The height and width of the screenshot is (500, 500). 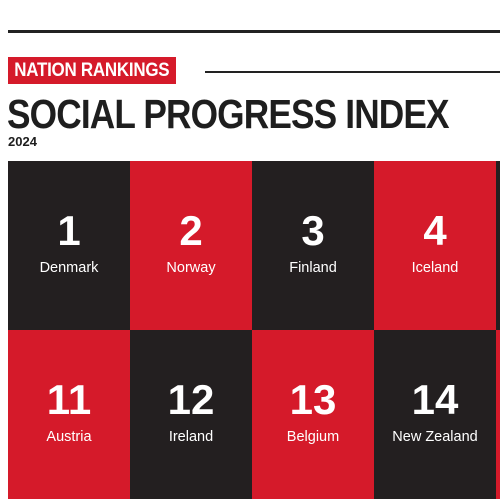 I want to click on top-rule, so click(x=254, y=31).